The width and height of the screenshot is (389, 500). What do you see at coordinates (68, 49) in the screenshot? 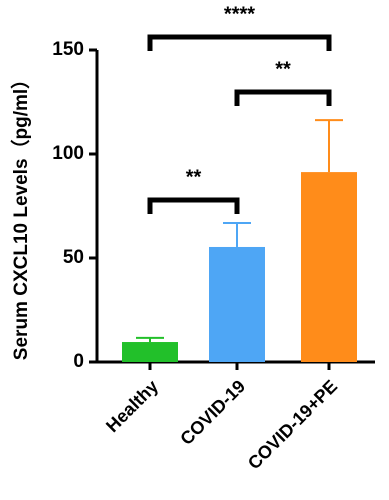
I see `y-tick-label: 150` at bounding box center [68, 49].